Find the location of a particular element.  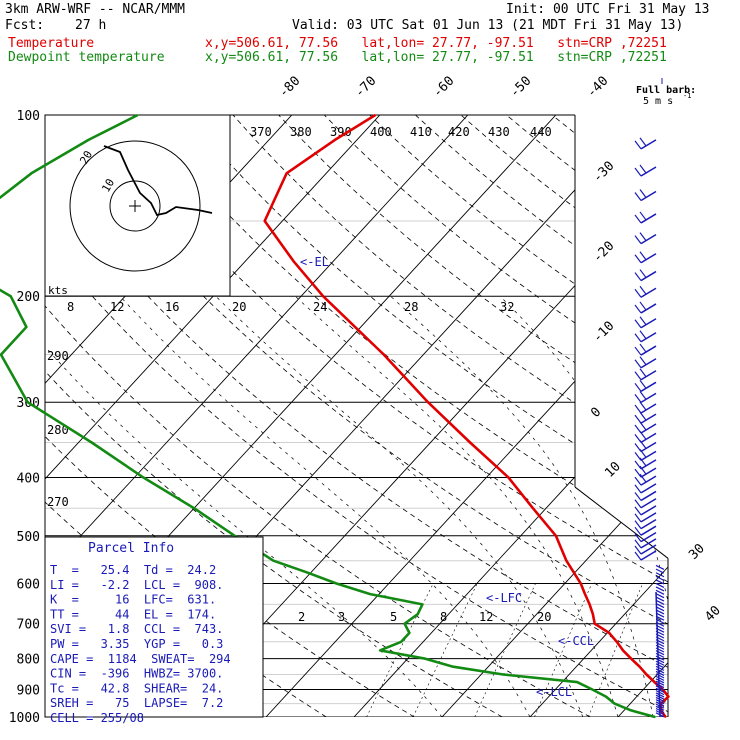

model-title: 3km ARW-WRF -- NCAR/MMM is located at coordinates (95, 9).